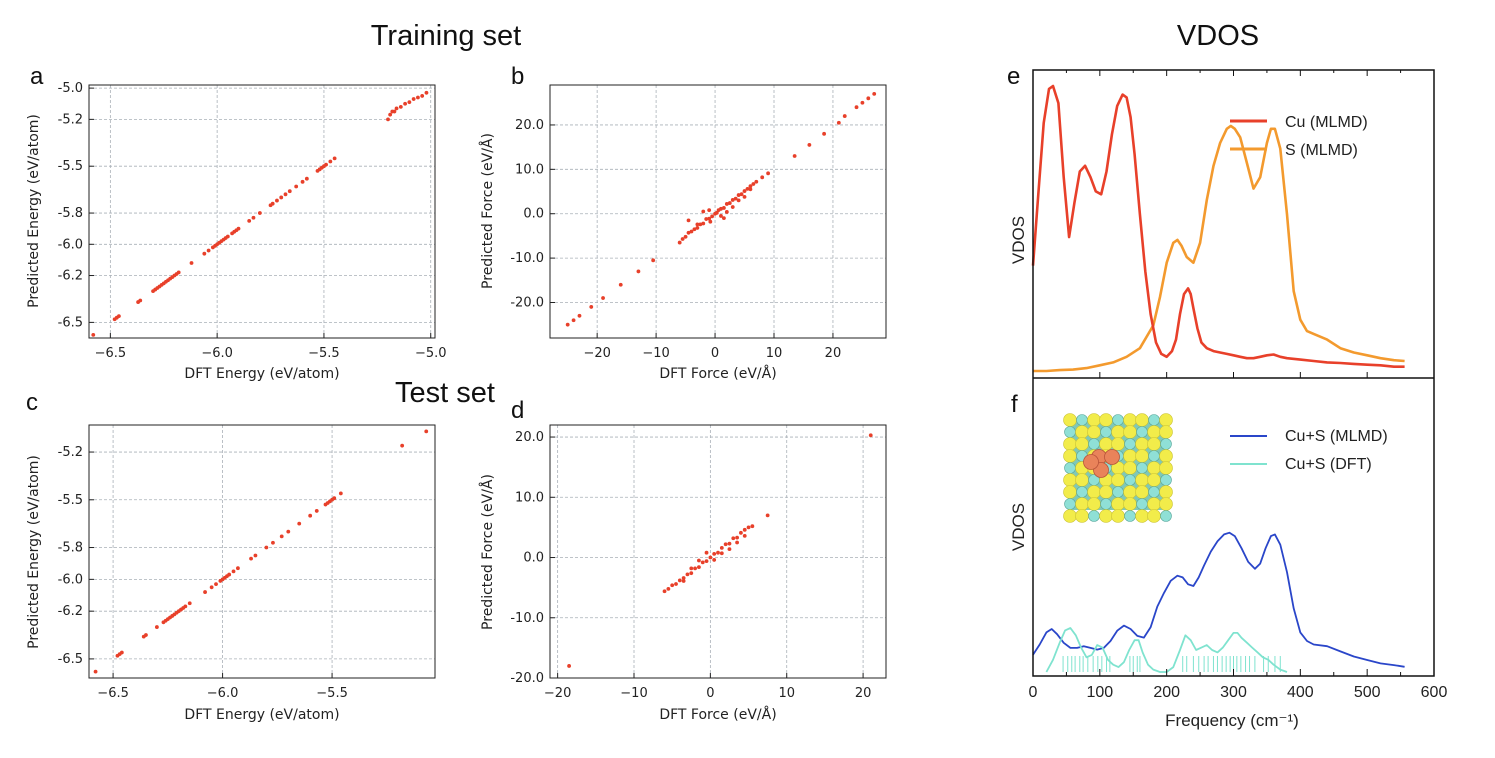 Image resolution: width=1495 pixels, height=758 pixels. I want to click on y-tick-label: 10.0, so click(529, 169).